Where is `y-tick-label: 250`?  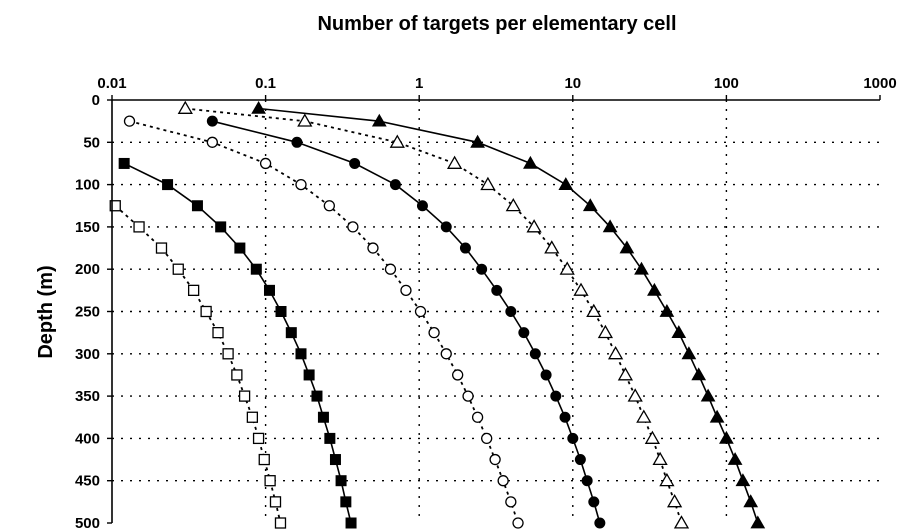 y-tick-label: 250 is located at coordinates (87, 312).